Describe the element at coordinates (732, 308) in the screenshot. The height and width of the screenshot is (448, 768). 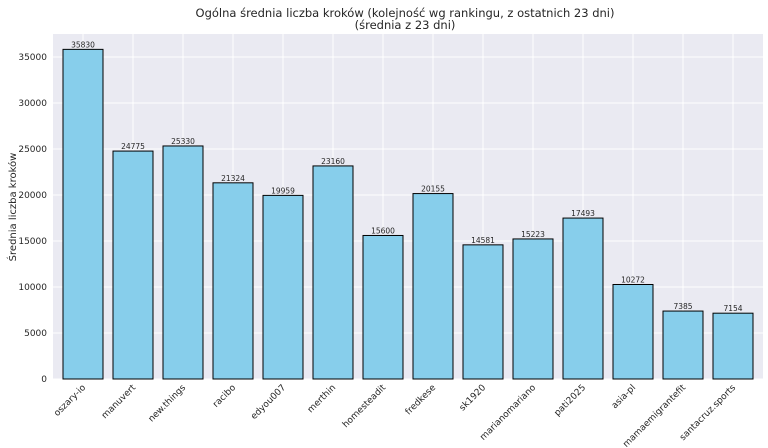
I see `data-label: 7154` at that location.